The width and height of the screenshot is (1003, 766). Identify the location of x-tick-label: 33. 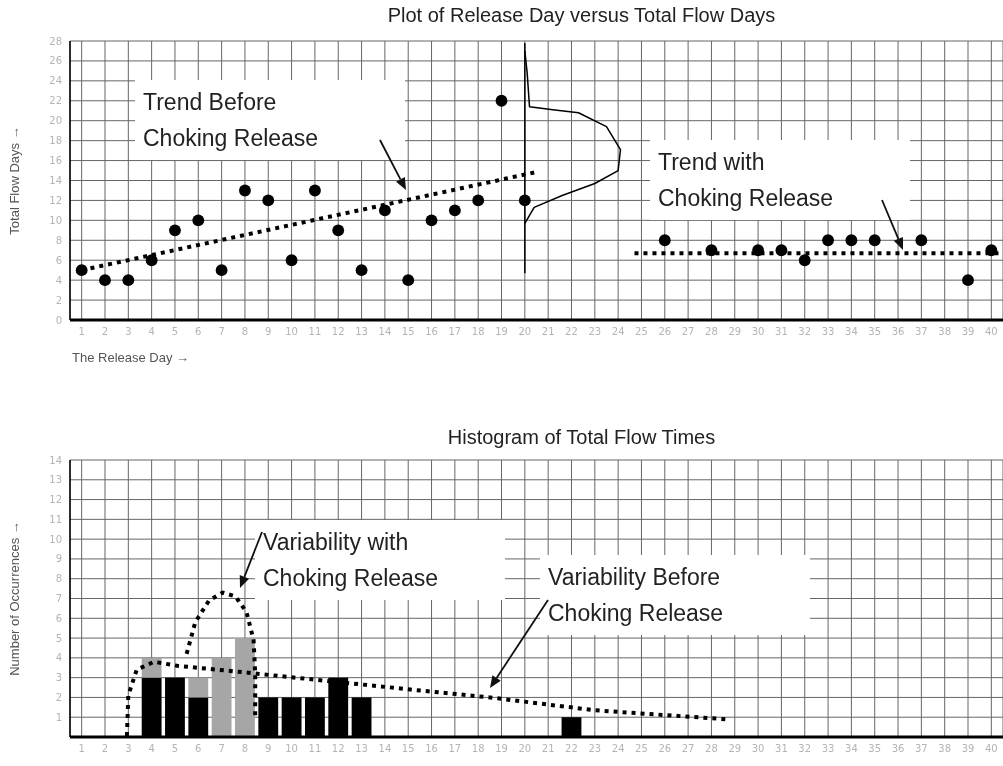
(828, 332).